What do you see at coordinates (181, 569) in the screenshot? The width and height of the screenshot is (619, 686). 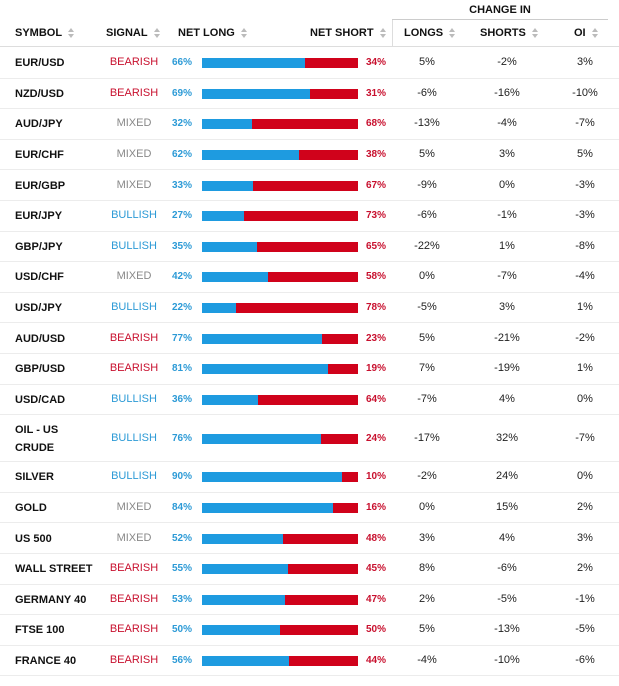 I see `net-long-value: 55%` at bounding box center [181, 569].